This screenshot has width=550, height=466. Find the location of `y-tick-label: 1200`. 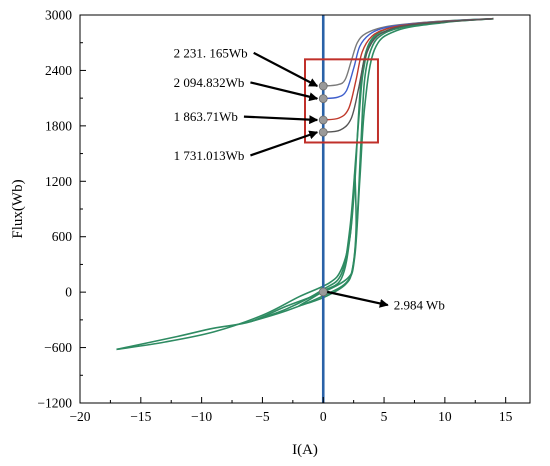

y-tick-label: 1200 is located at coordinates (58, 181).